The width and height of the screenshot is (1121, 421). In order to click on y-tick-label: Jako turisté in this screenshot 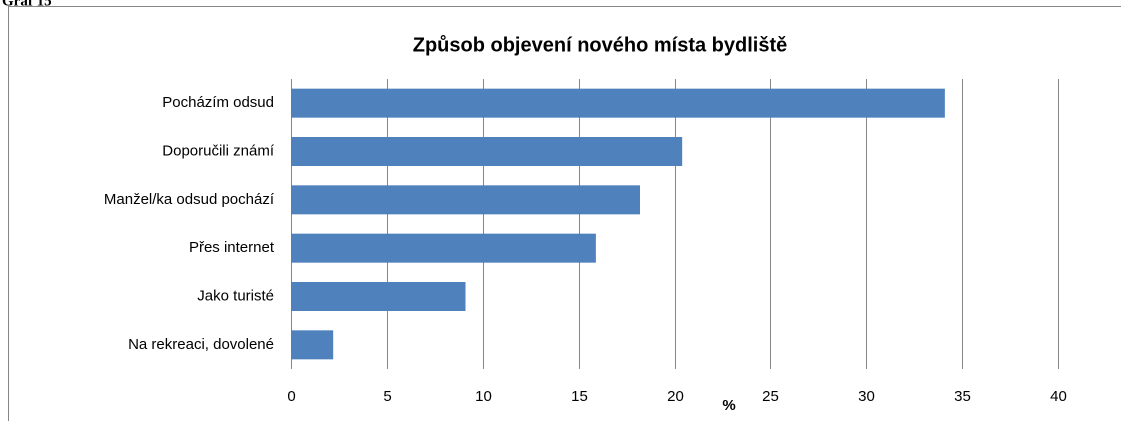, I will do `click(235, 295)`.